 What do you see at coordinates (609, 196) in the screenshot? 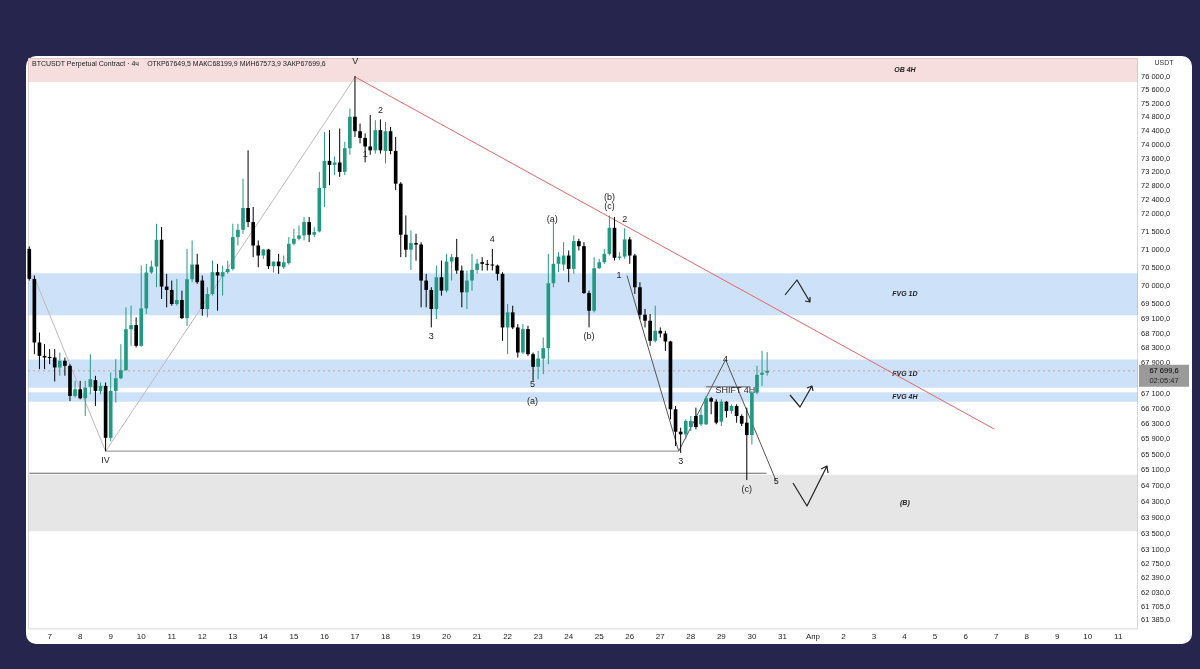
I see `annotation: (b)` at bounding box center [609, 196].